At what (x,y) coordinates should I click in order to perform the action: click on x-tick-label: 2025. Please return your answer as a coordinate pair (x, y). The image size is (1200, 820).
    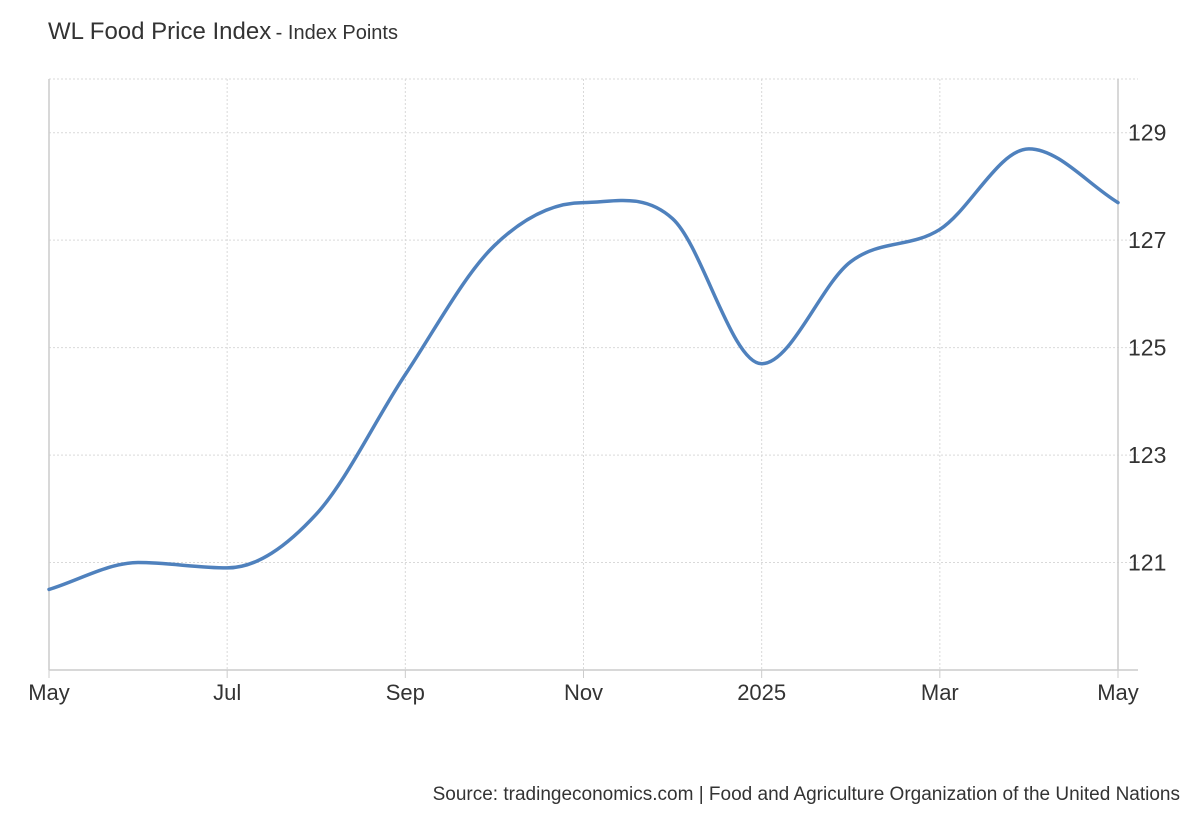
    Looking at the image, I should click on (761, 692).